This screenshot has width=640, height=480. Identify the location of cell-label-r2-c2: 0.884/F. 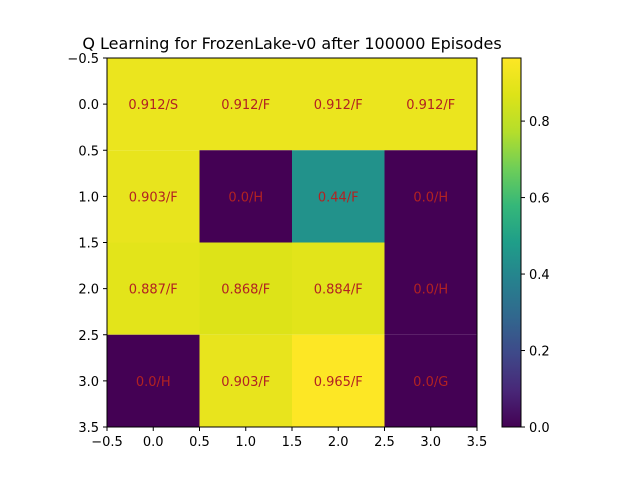
(338, 290).